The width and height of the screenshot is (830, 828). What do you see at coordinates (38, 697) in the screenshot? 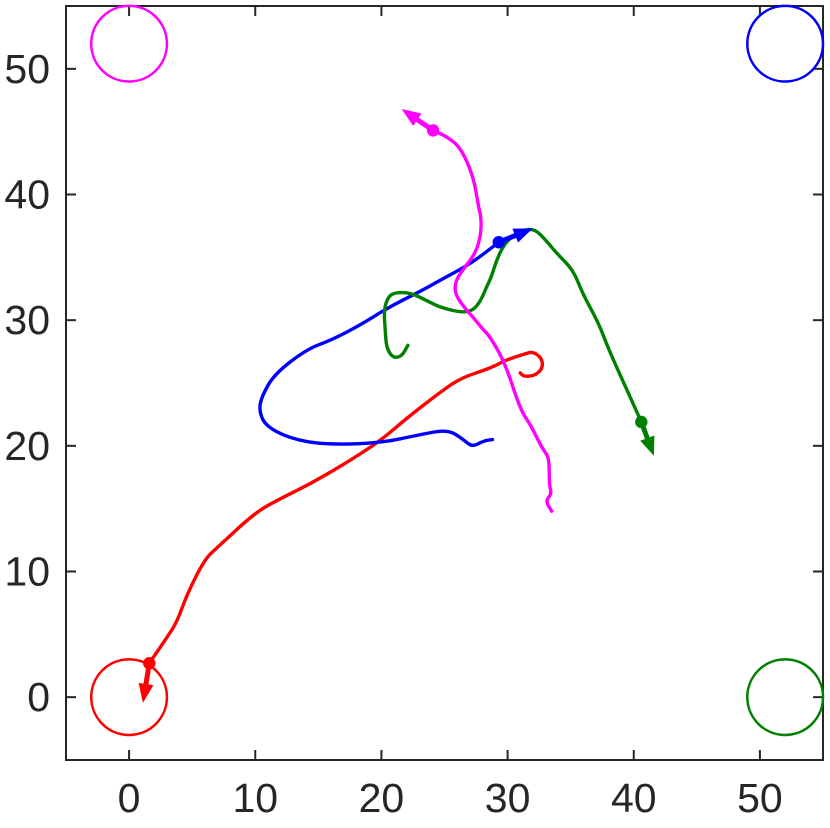
I see `y-tick-label: 0` at bounding box center [38, 697].